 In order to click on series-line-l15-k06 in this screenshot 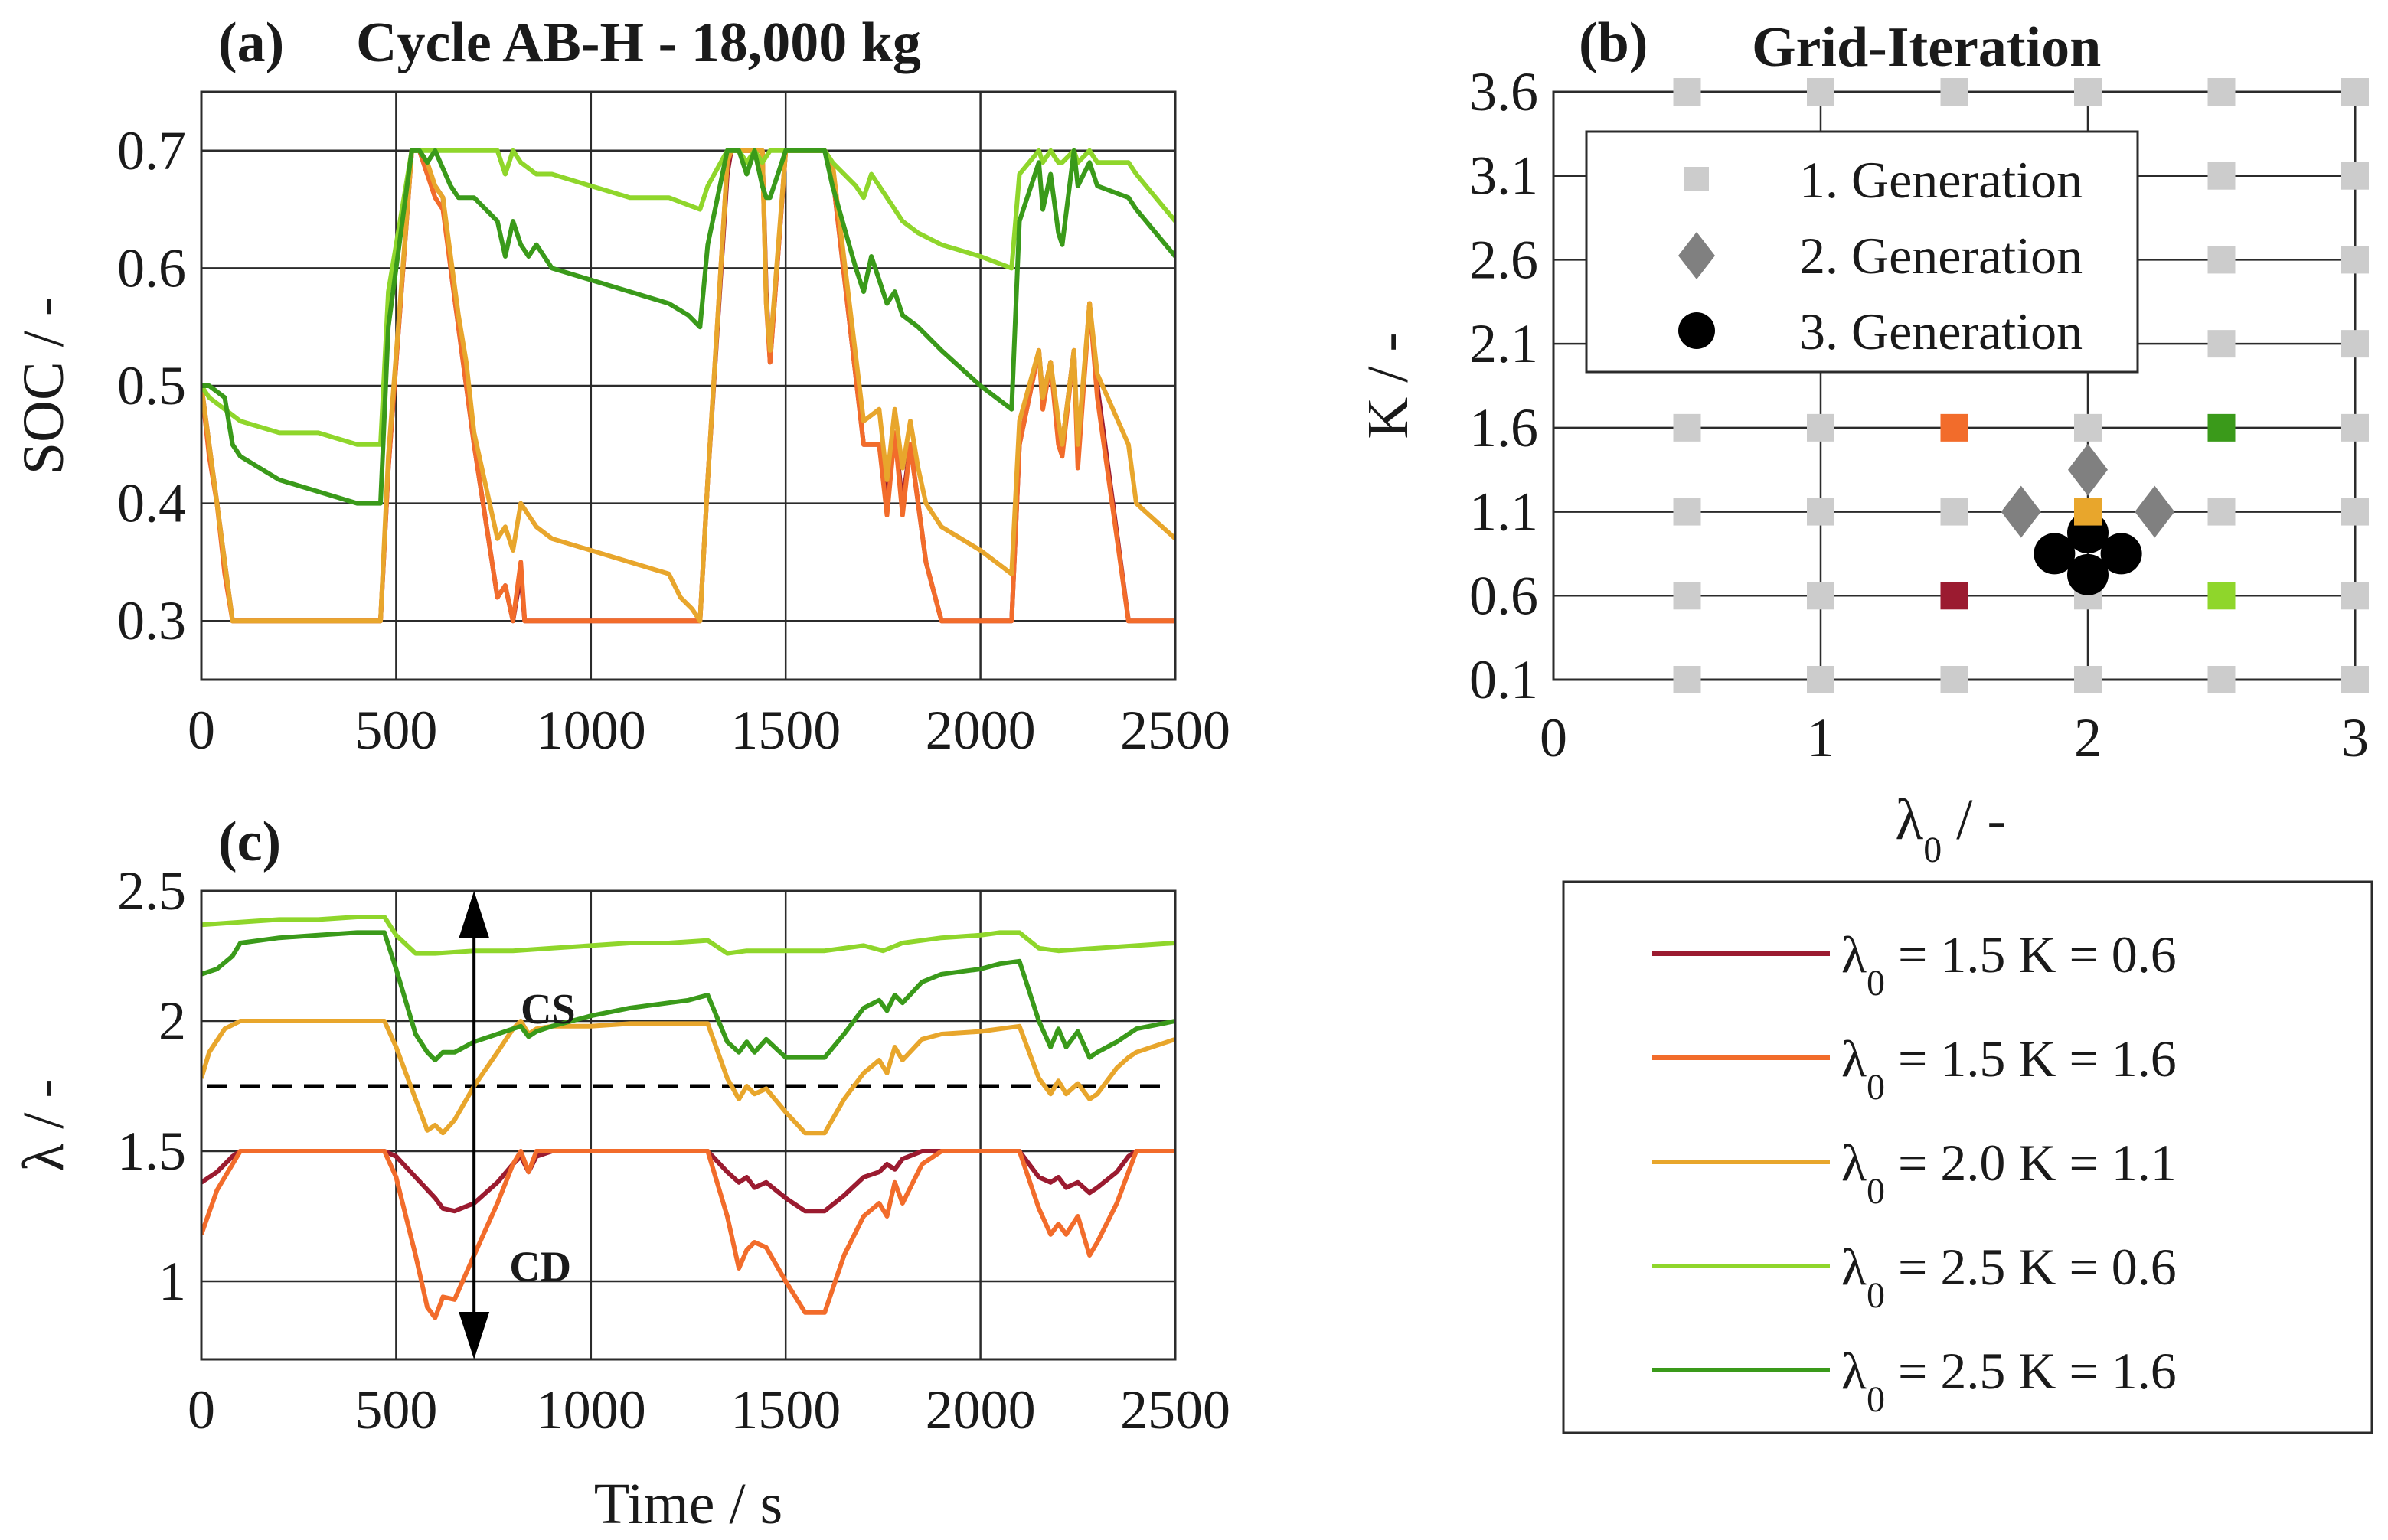, I will do `click(688, 1181)`.